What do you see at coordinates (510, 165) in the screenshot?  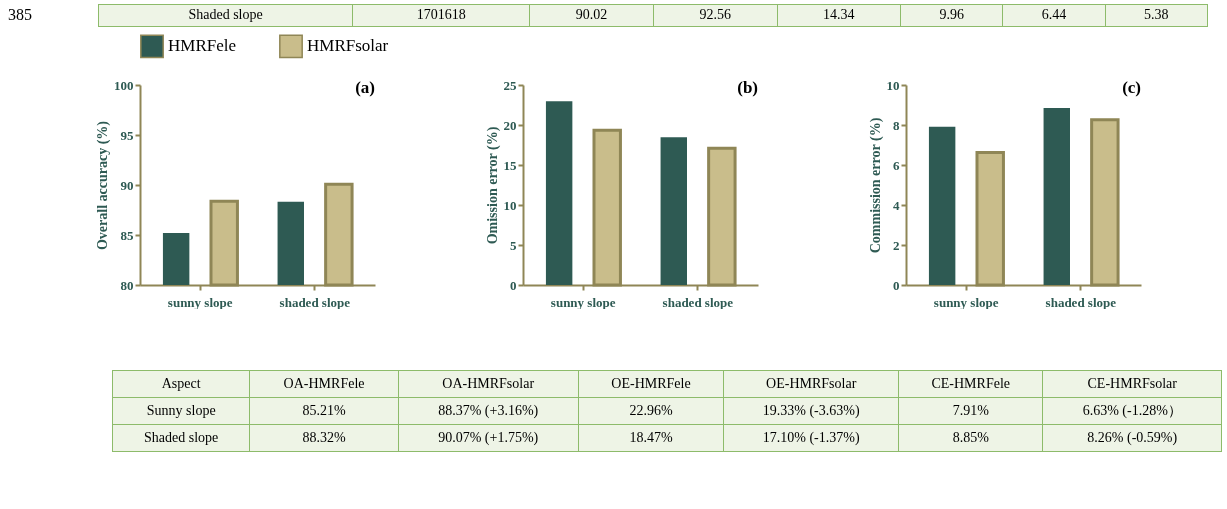 I see `y-tick-label: 15` at bounding box center [510, 165].